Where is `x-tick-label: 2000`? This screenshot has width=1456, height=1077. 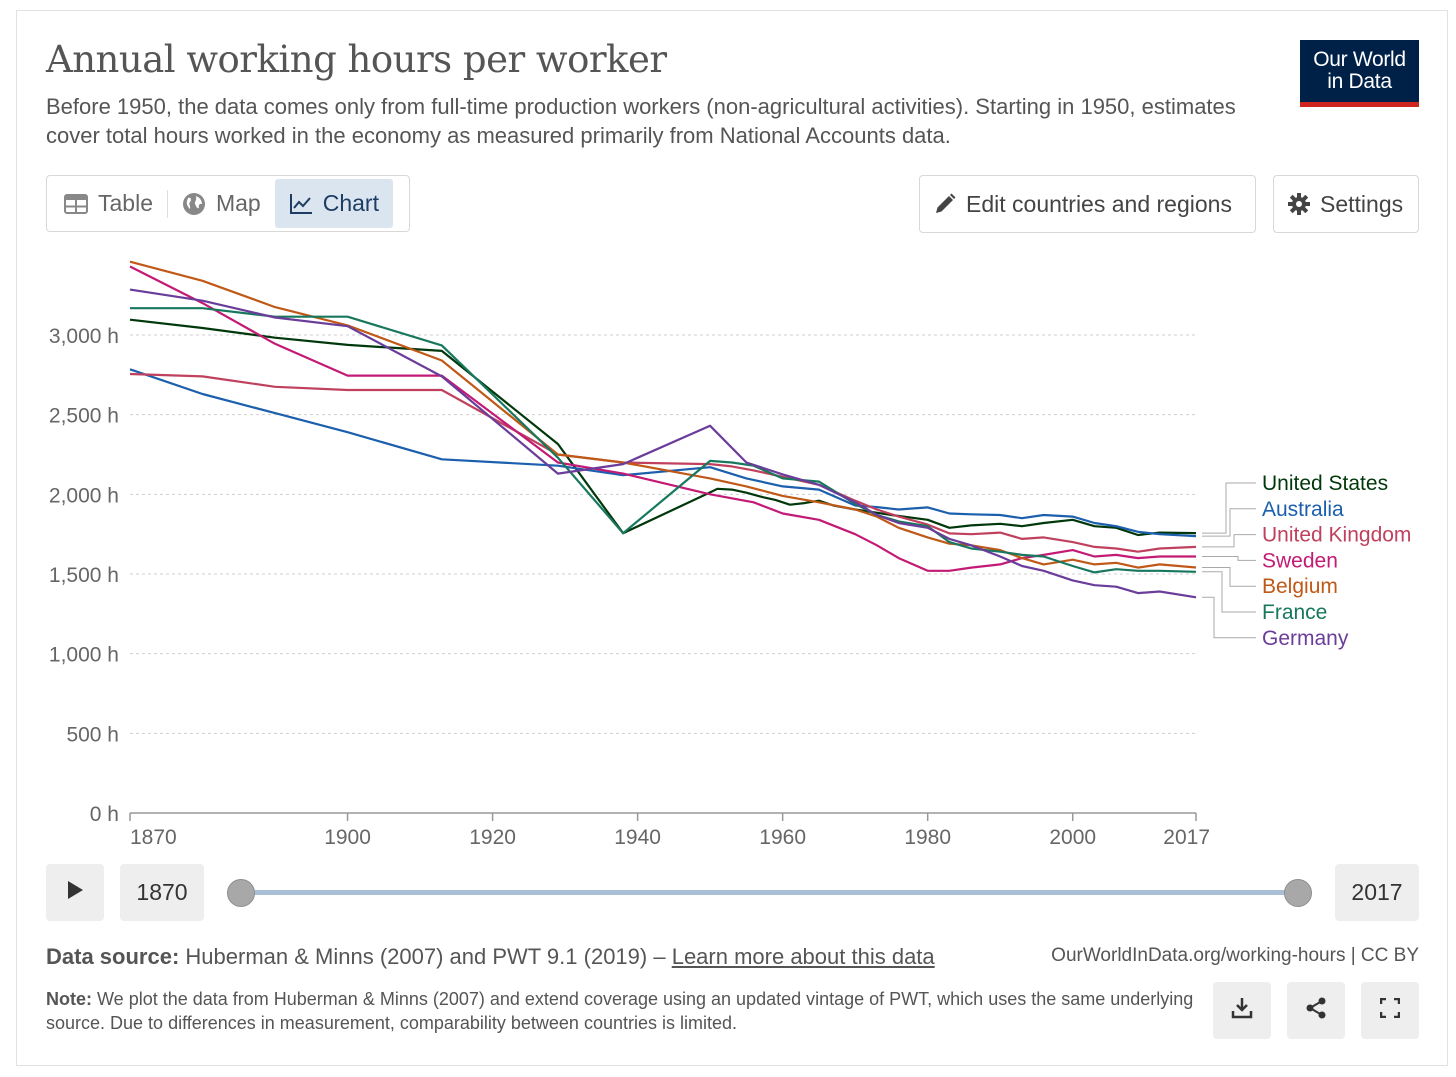 x-tick-label: 2000 is located at coordinates (1072, 837).